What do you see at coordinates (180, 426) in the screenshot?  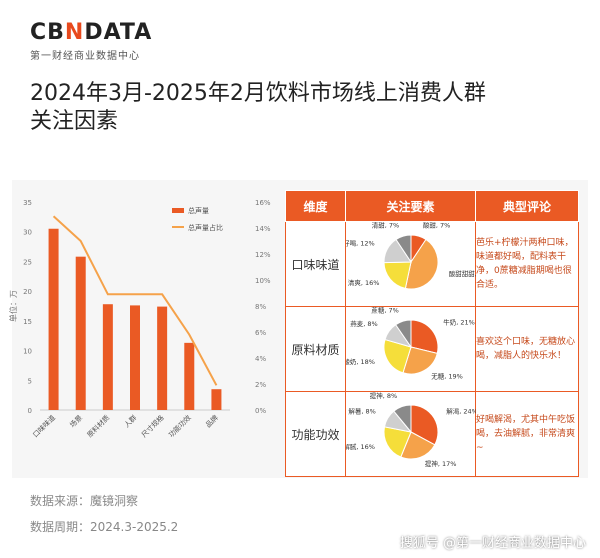 I see `x-tick-label: 功能功效` at bounding box center [180, 426].